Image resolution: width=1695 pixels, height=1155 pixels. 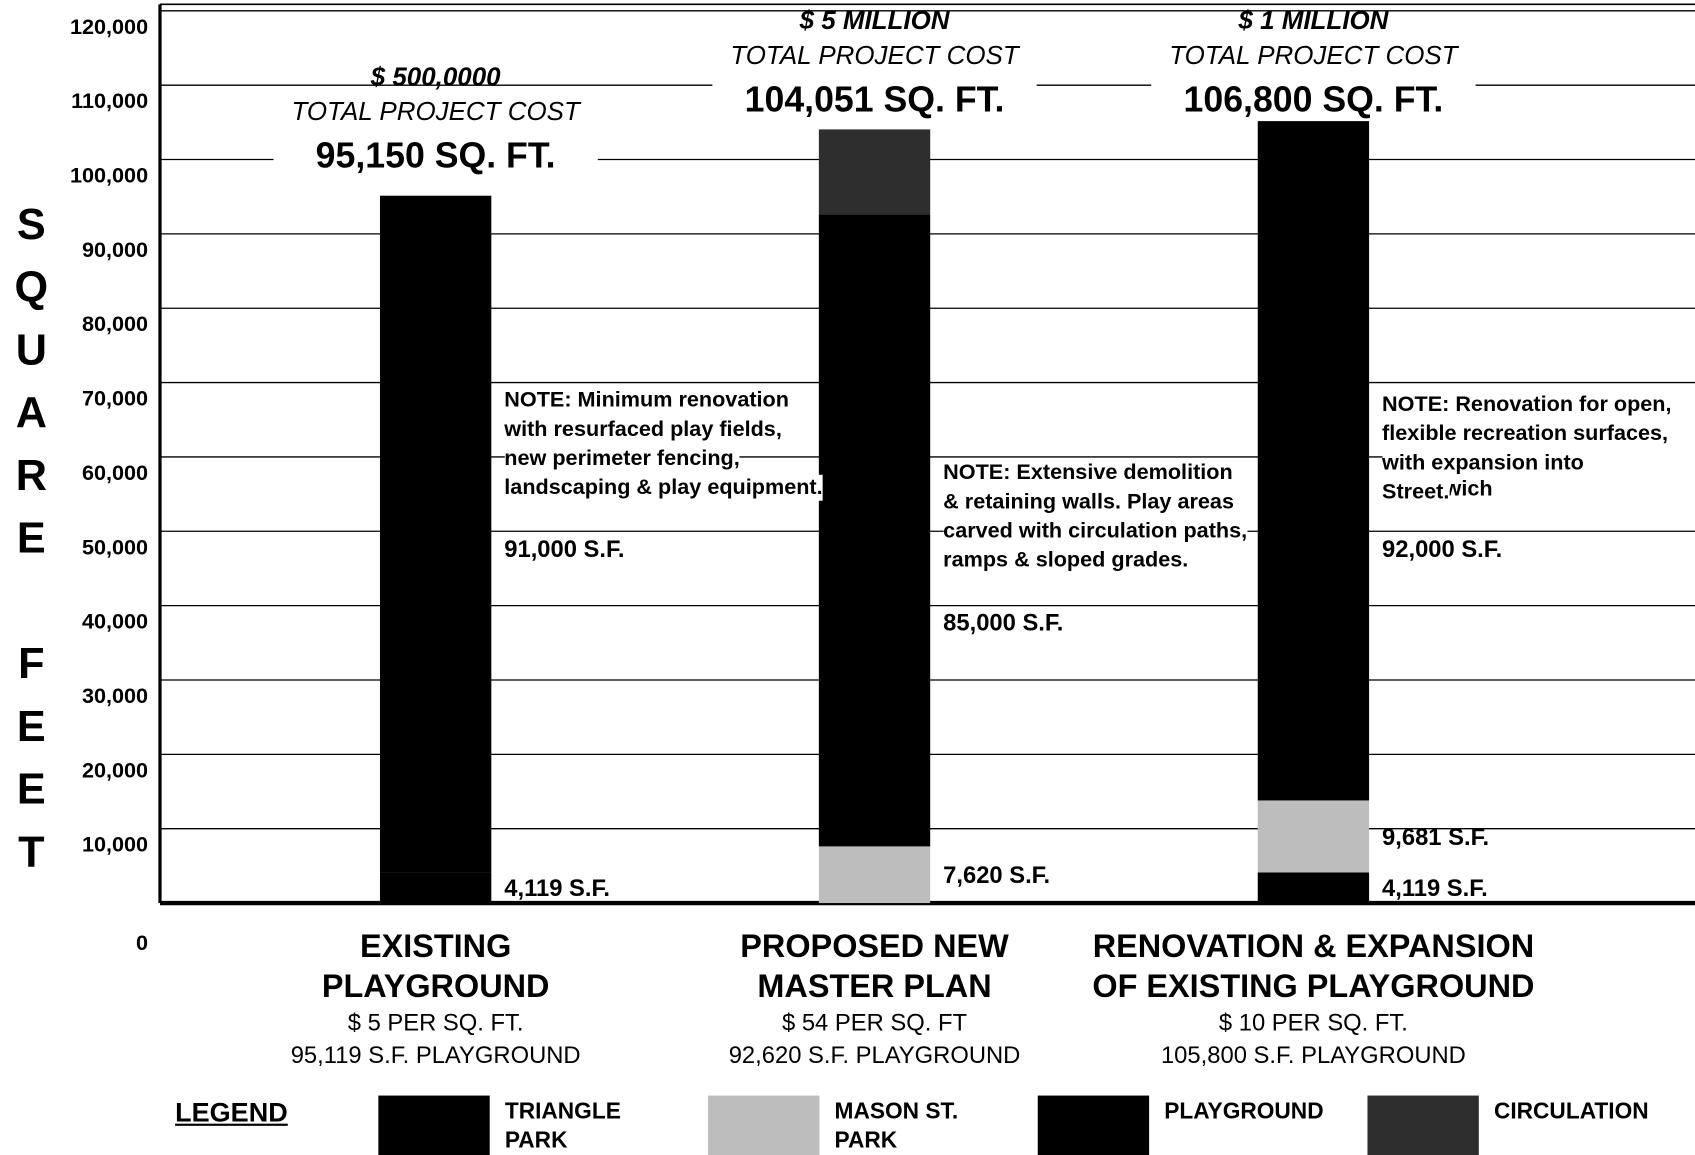 I want to click on note-line: NOTE: Renovation for open,, so click(x=1527, y=404).